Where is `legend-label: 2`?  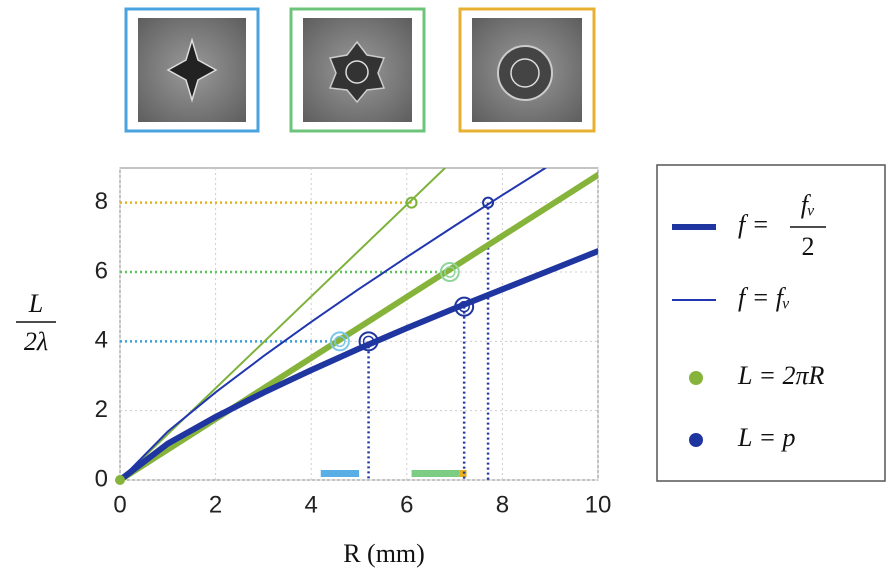 legend-label: 2 is located at coordinates (808, 246).